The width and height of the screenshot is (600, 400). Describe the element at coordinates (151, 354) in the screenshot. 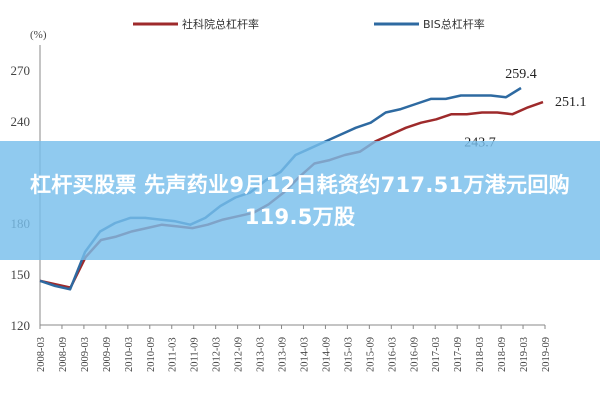

I see `x-tick-label: 2010-09` at that location.